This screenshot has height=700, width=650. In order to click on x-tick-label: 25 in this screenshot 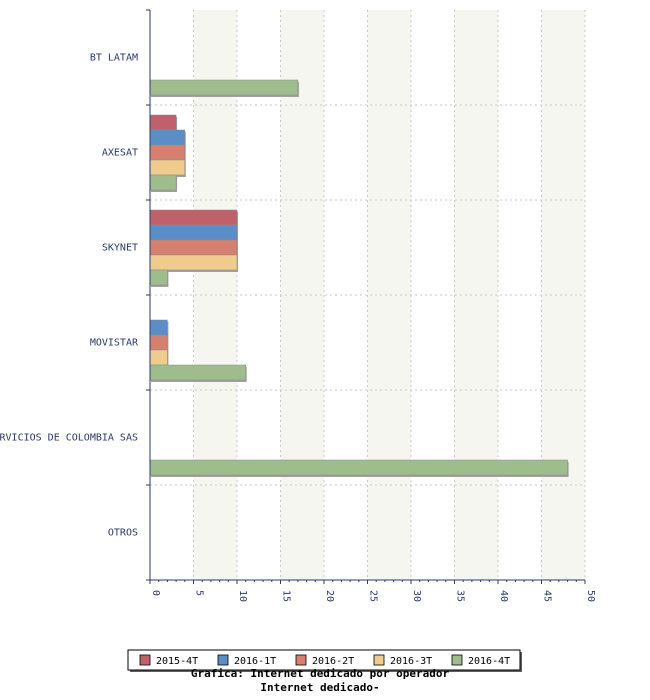, I will do `click(373, 596)`.